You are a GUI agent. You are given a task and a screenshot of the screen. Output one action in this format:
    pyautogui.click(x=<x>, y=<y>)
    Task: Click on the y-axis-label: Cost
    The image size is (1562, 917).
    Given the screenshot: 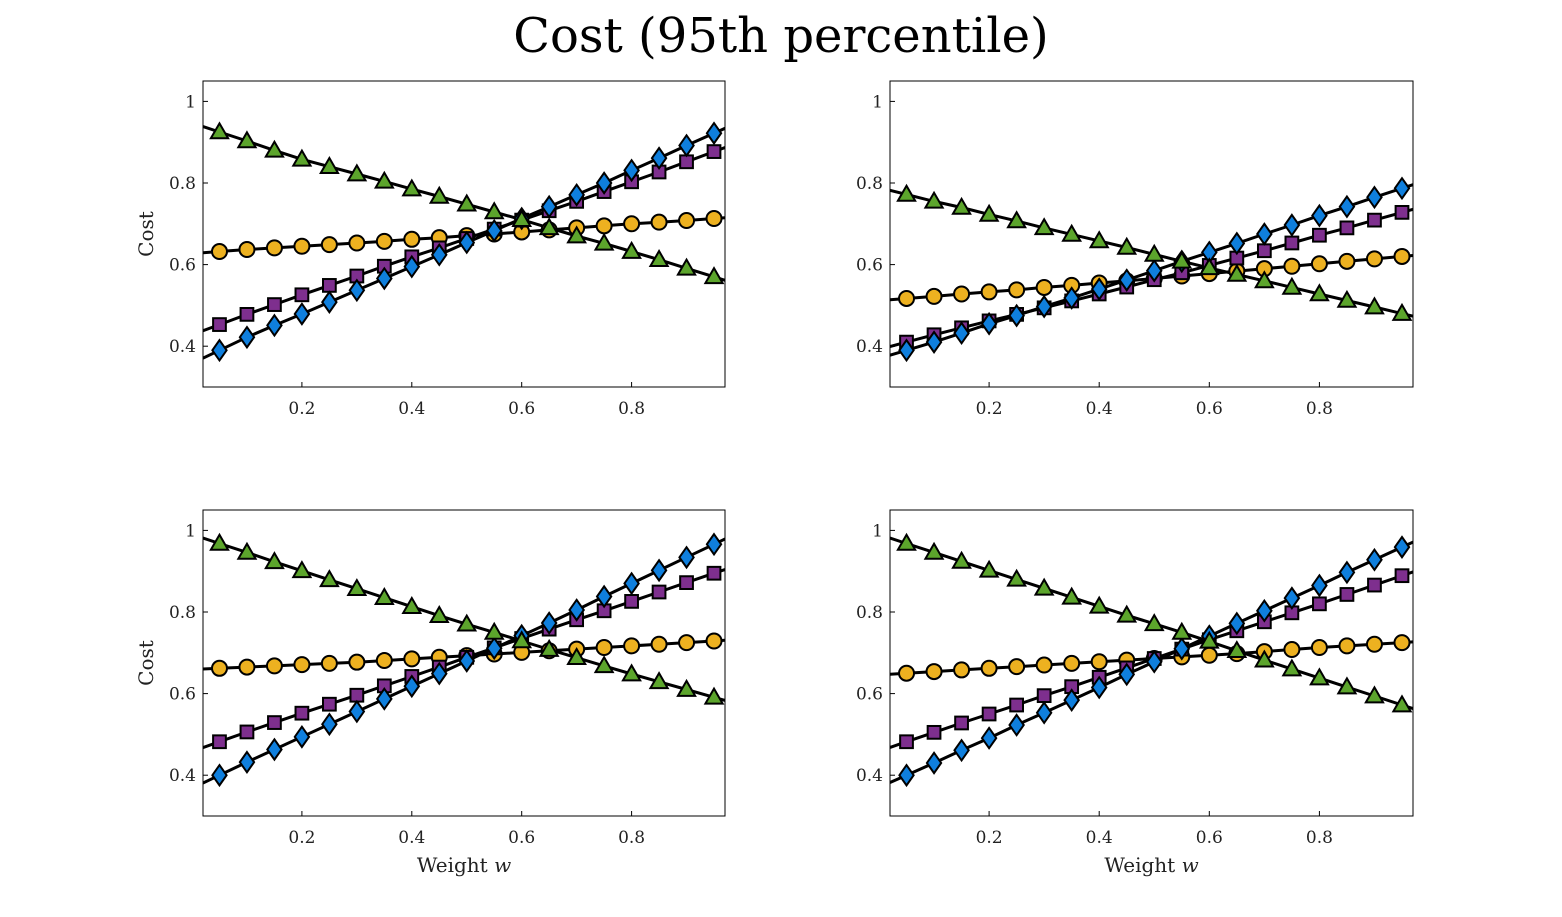 What is the action you would take?
    pyautogui.click(x=146, y=234)
    